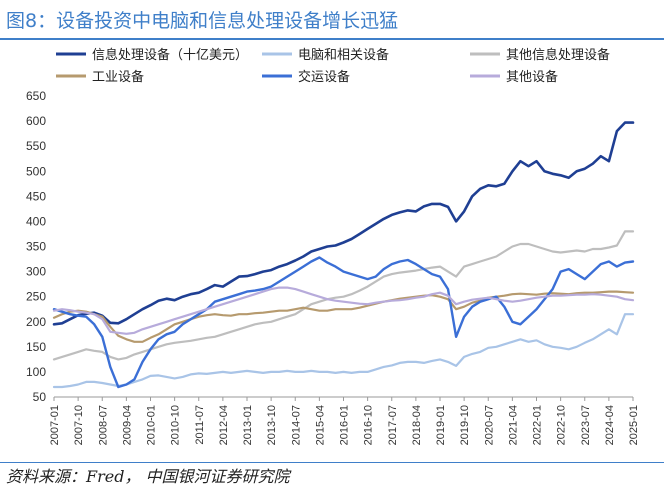  Describe the element at coordinates (558, 55) in the screenshot. I see `legend-label-3: 其他信息处理设备` at that location.